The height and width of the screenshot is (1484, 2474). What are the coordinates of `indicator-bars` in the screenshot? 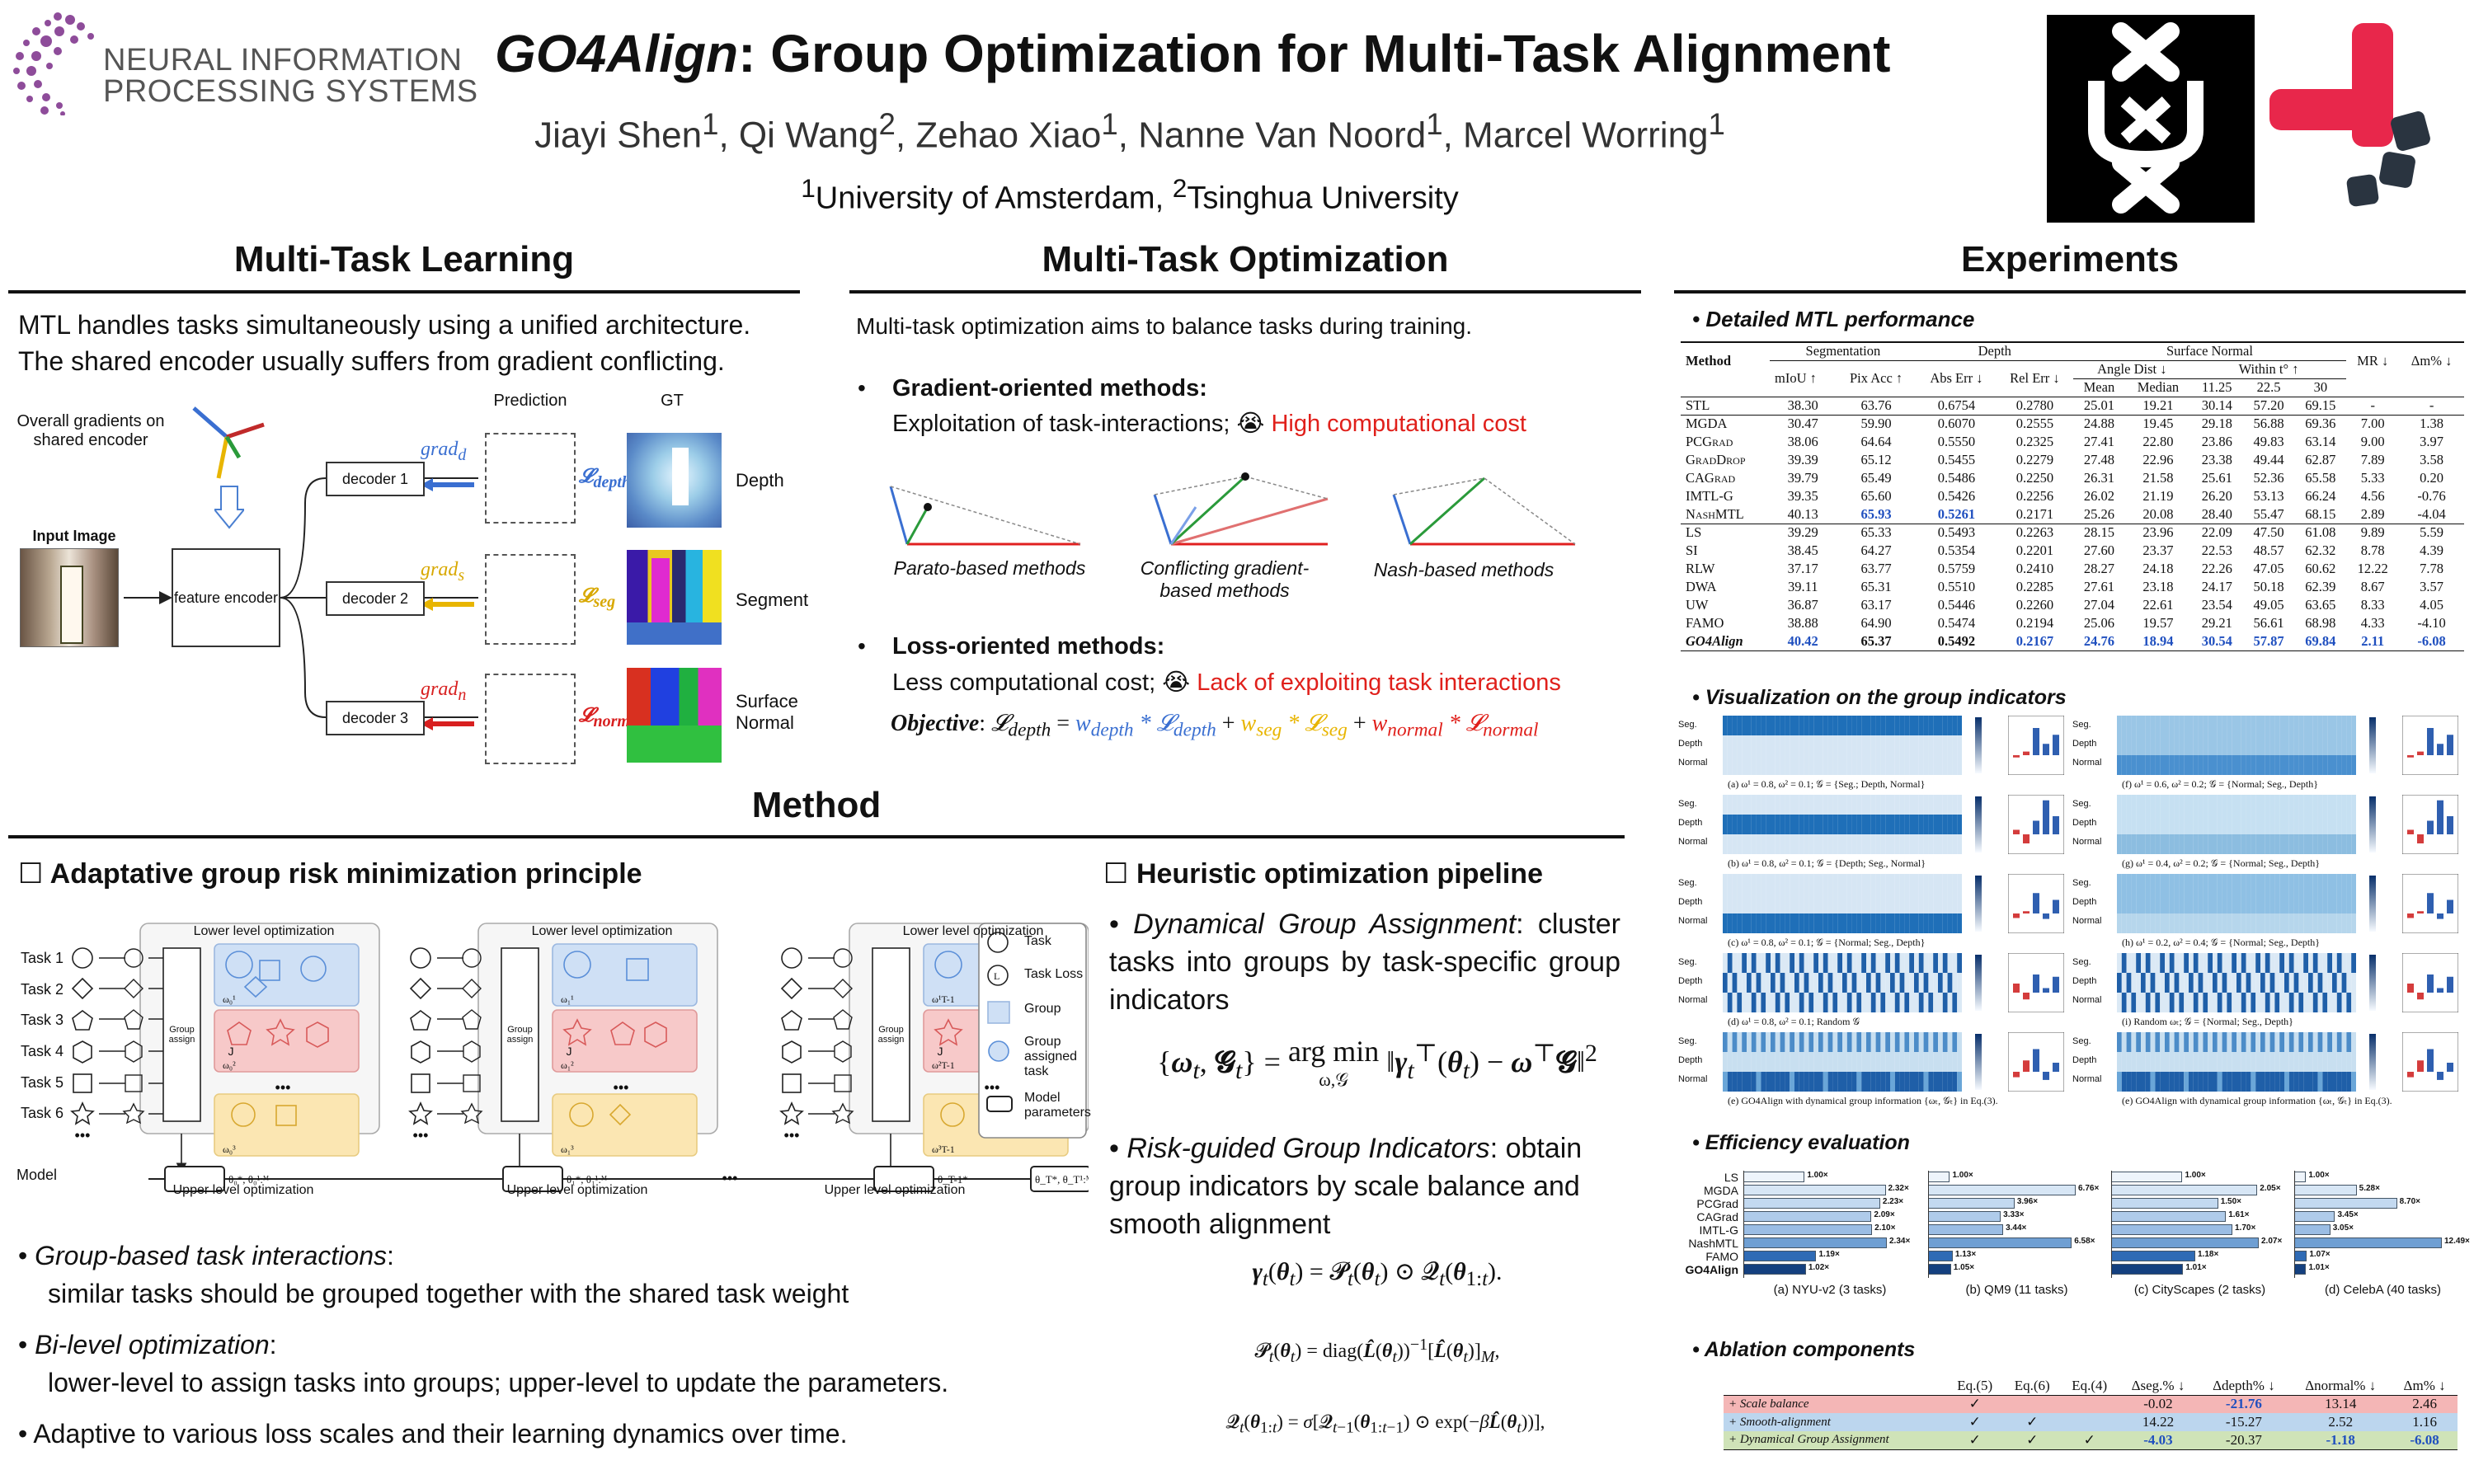 It's located at (2036, 904).